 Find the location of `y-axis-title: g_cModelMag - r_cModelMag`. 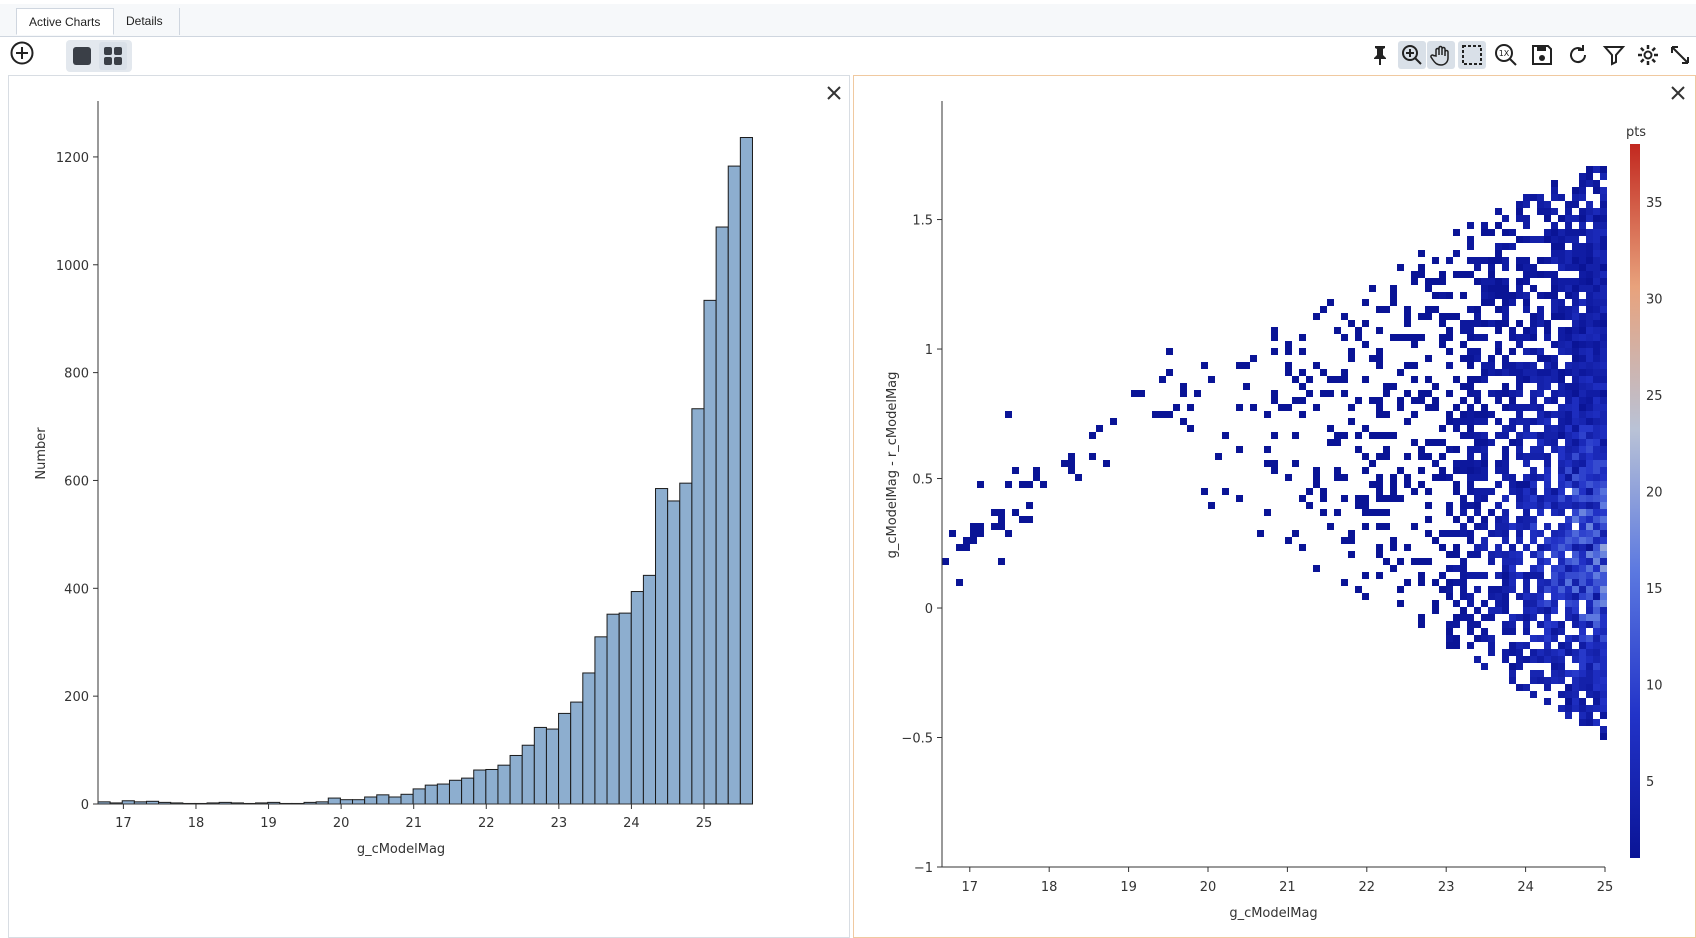

y-axis-title: g_cModelMag - r_cModelMag is located at coordinates (892, 465).